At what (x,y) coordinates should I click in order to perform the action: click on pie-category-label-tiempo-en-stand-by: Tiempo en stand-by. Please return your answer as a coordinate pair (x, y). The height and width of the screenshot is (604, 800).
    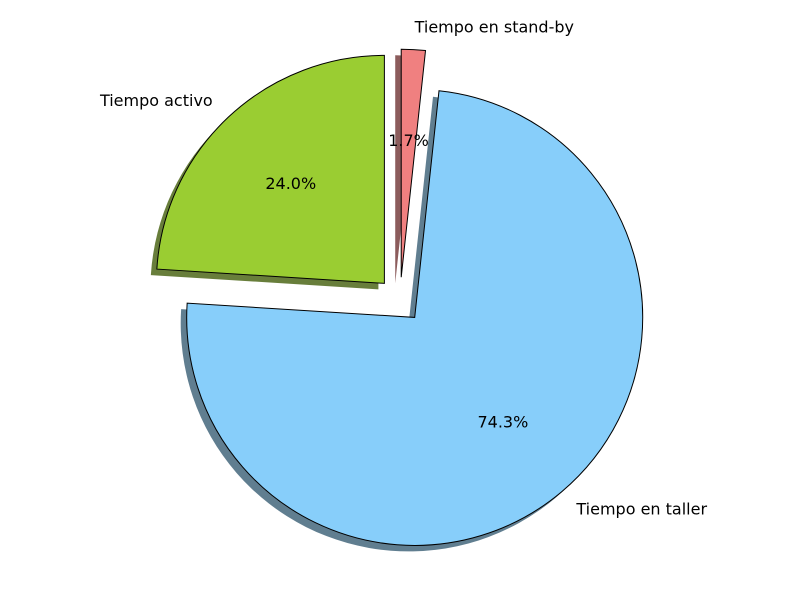
    Looking at the image, I should click on (494, 26).